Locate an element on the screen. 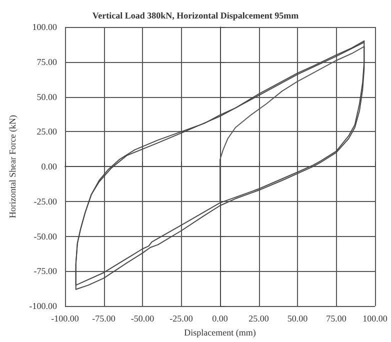 Image resolution: width=391 pixels, height=342 pixels. y-axis-title: Horizontal Shear Force (kN) is located at coordinates (13, 166).